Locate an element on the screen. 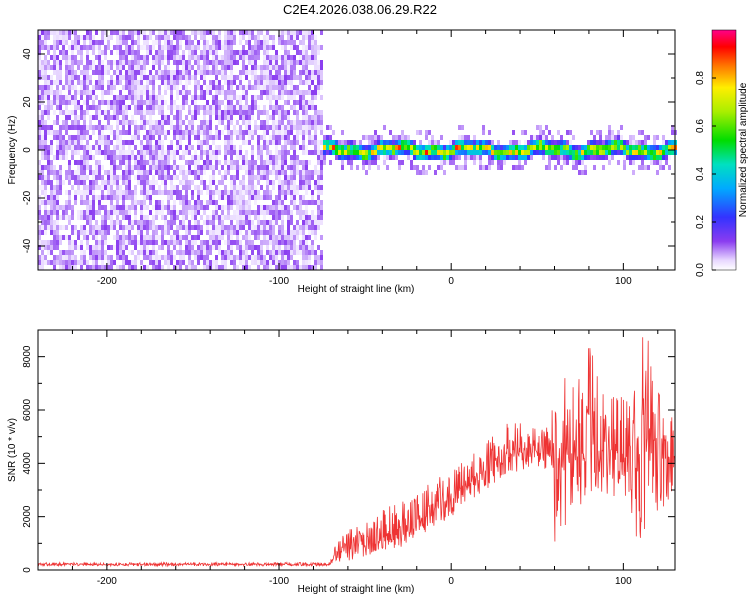 The image size is (750, 600). colorbar-ticks: 0.00.20.40.60.8 is located at coordinates (705, 174).